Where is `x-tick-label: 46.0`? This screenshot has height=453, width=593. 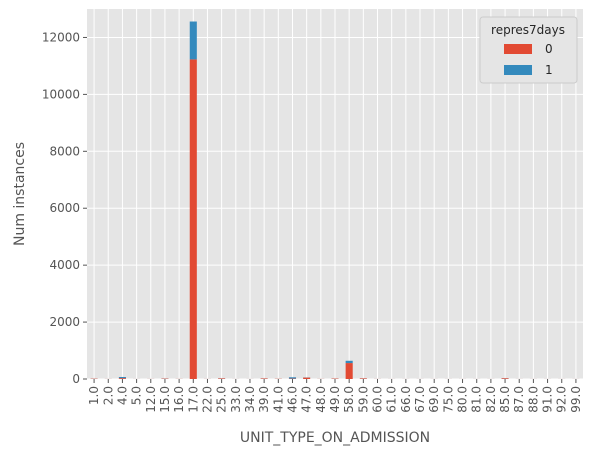 x-tick-label: 46.0 is located at coordinates (292, 399).